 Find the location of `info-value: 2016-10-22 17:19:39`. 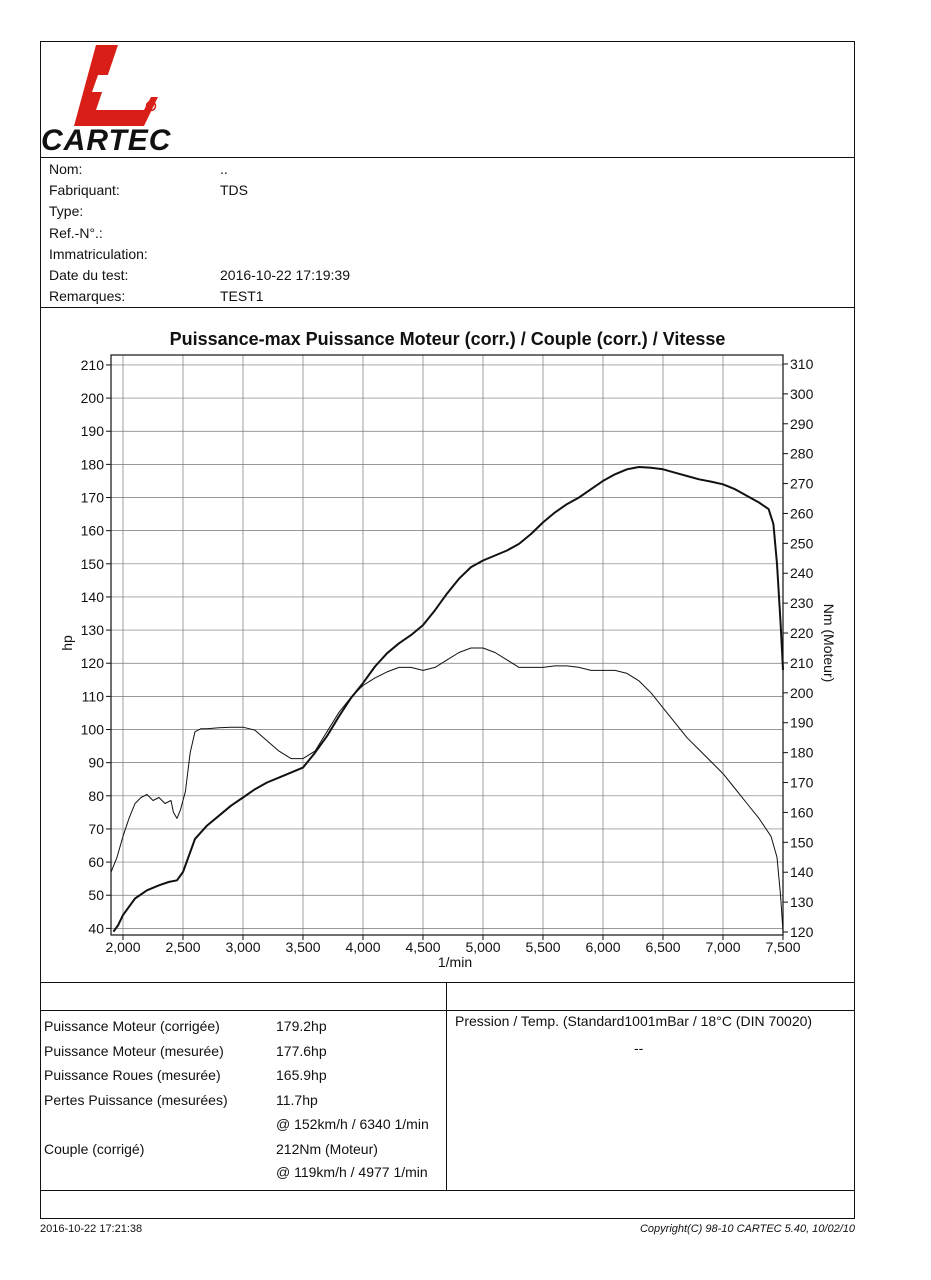

info-value: 2016-10-22 17:19:39 is located at coordinates (285, 275).